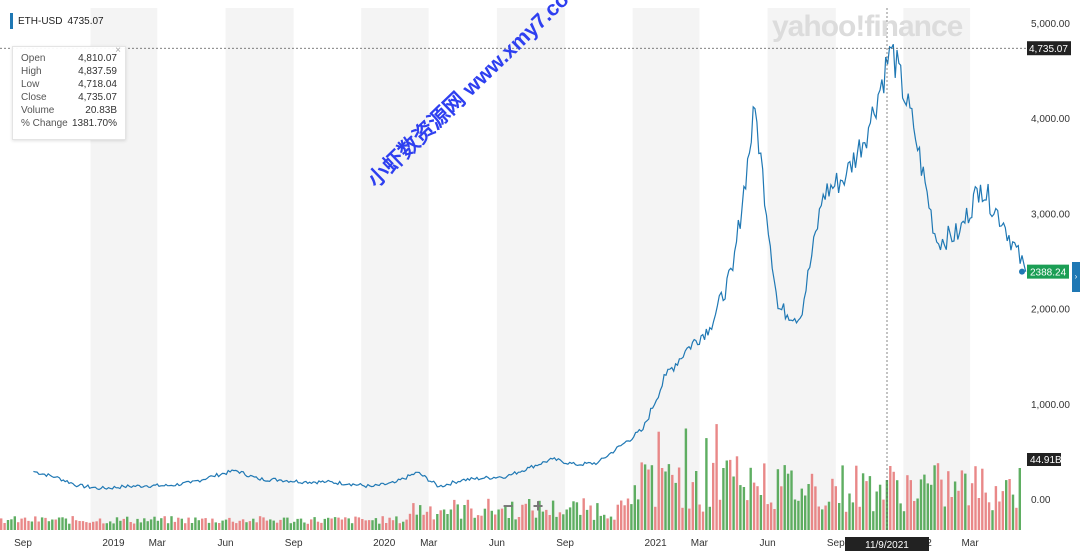 This screenshot has height=557, width=1080. What do you see at coordinates (11, 21) in the screenshot?
I see `symbol-color-marker` at bounding box center [11, 21].